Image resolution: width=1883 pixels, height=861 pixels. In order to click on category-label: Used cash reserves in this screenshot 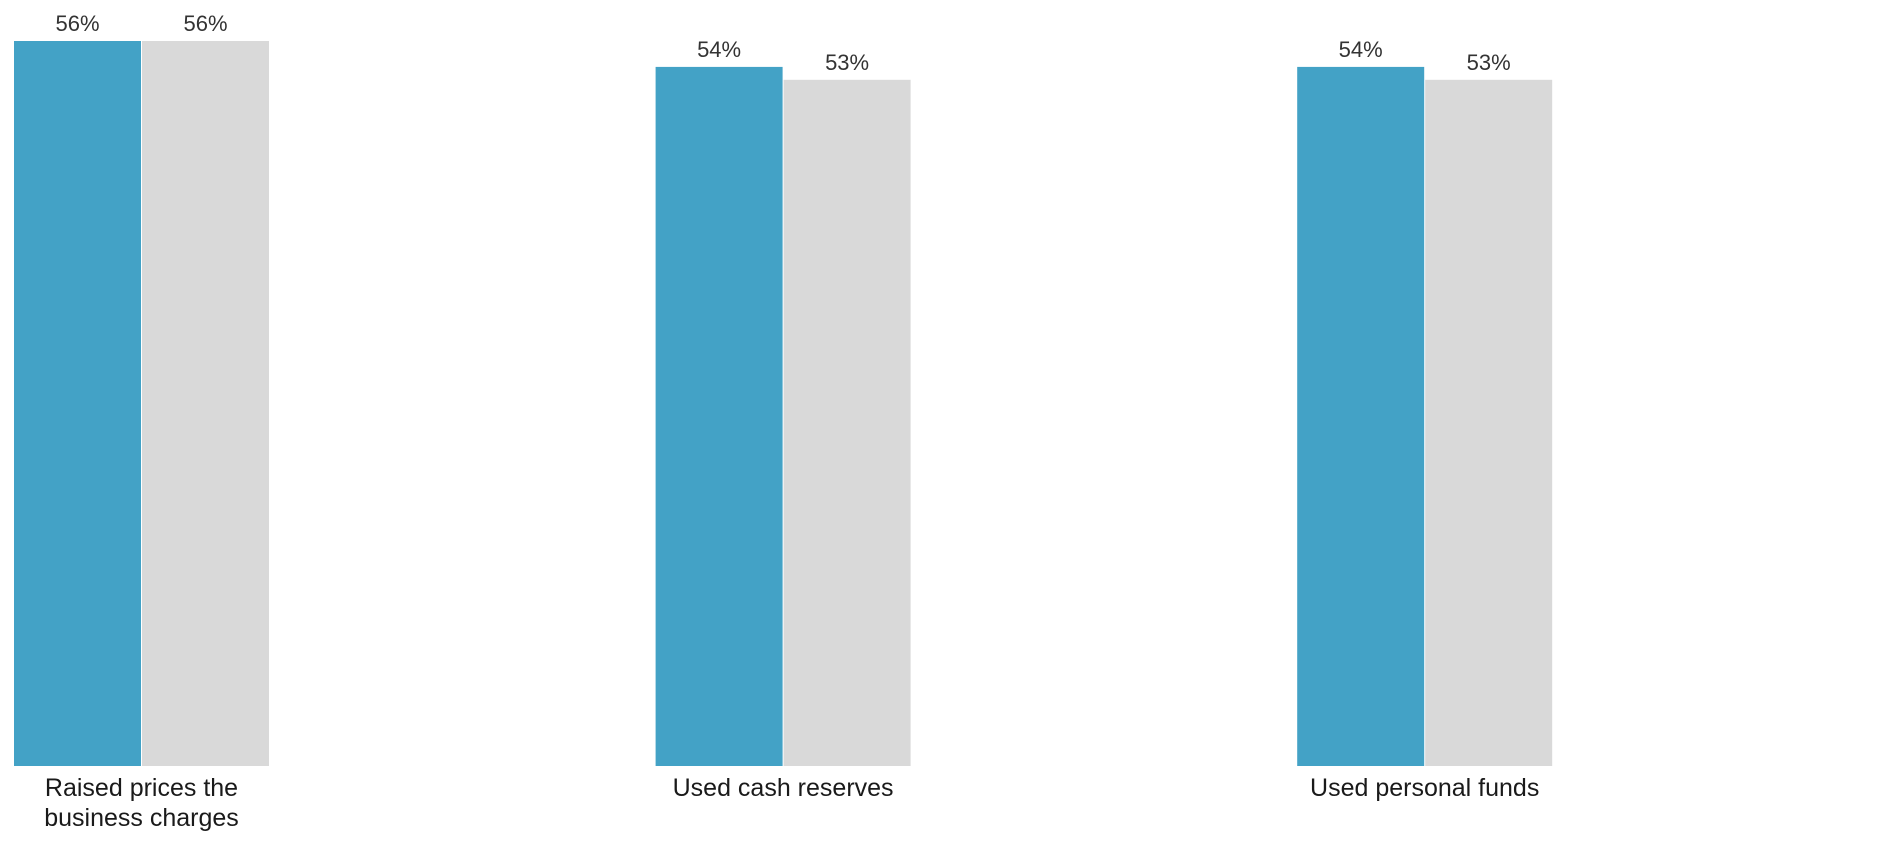, I will do `click(783, 788)`.